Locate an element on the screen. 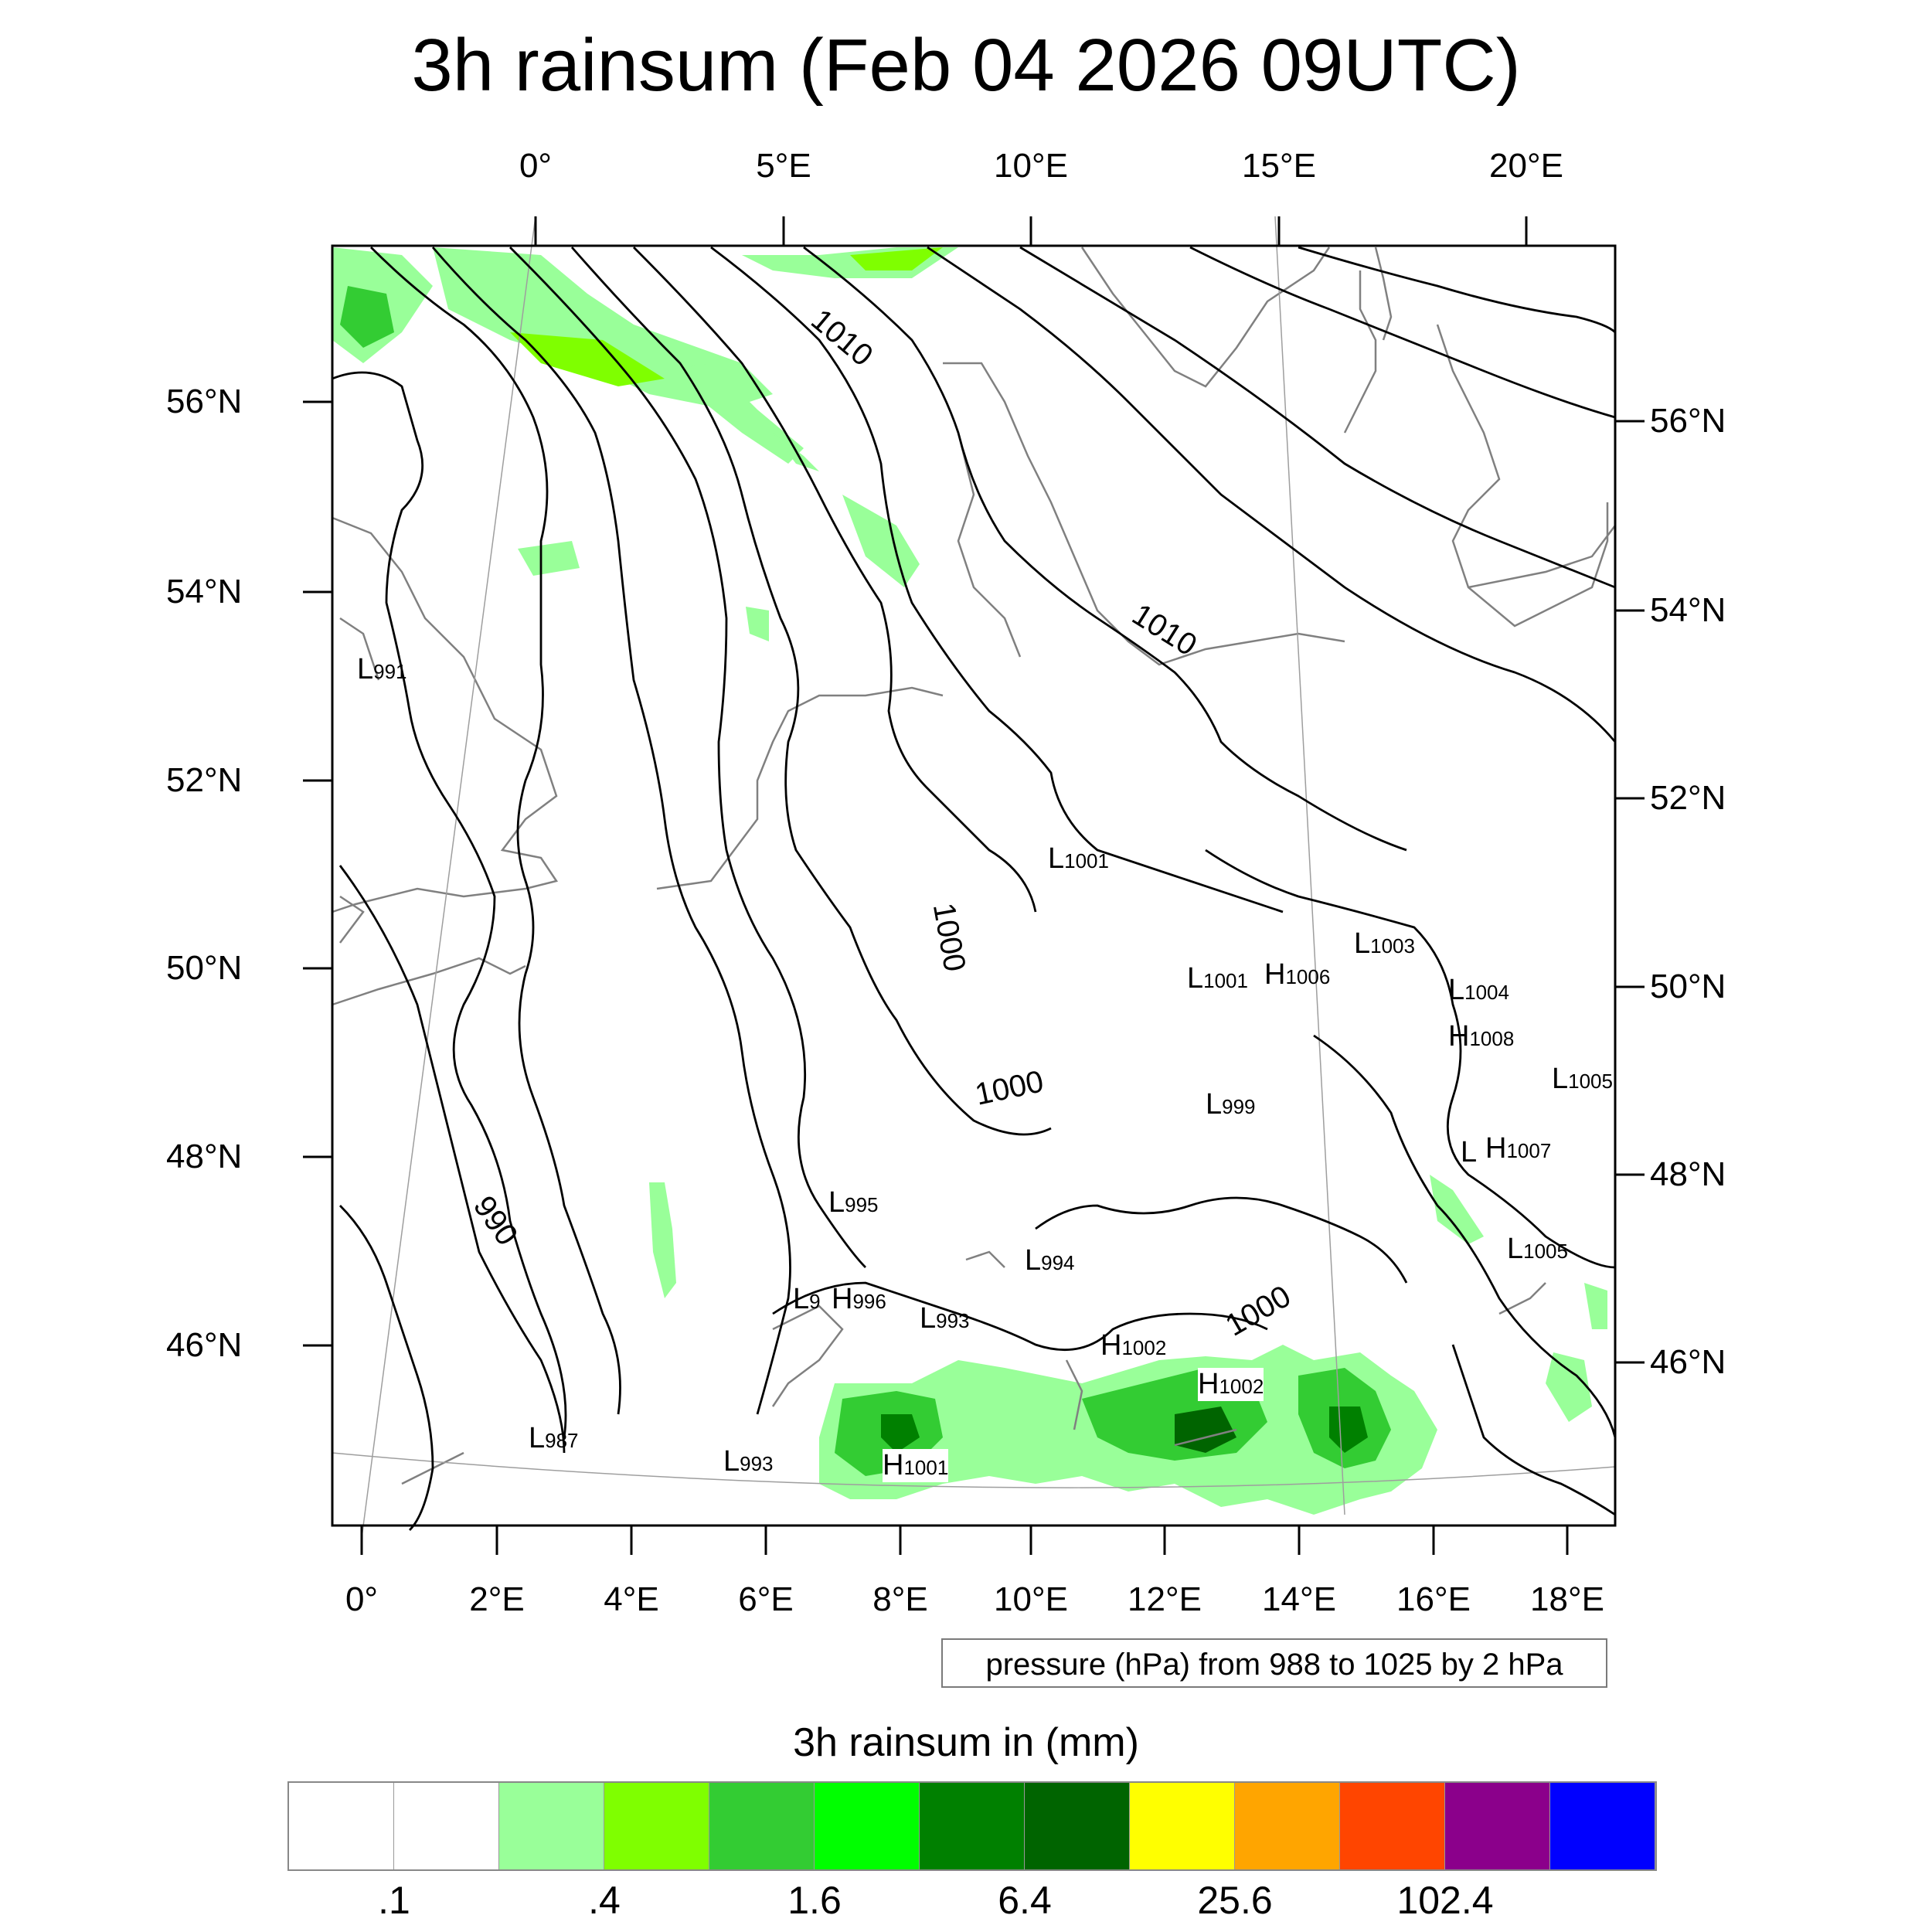 Image resolution: width=1932 pixels, height=1932 pixels. lon-label-bottom: 0° is located at coordinates (362, 1599).